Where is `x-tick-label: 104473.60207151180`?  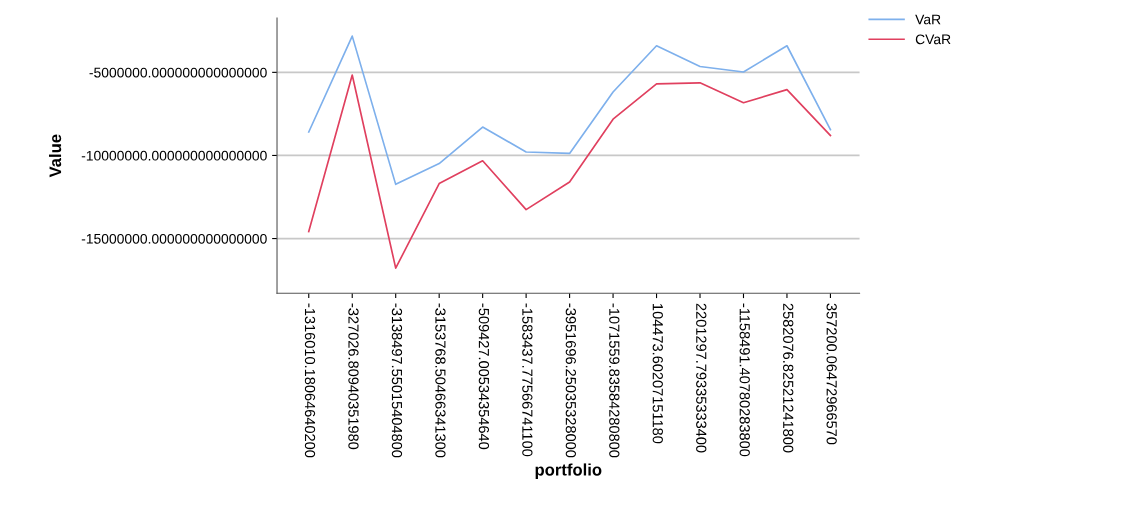
x-tick-label: 104473.60207151180 is located at coordinates (657, 374).